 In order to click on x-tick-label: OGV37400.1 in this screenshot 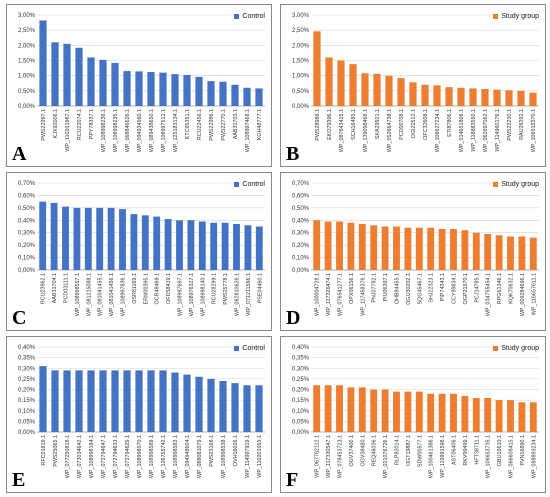, I will do `click(352, 450)`.